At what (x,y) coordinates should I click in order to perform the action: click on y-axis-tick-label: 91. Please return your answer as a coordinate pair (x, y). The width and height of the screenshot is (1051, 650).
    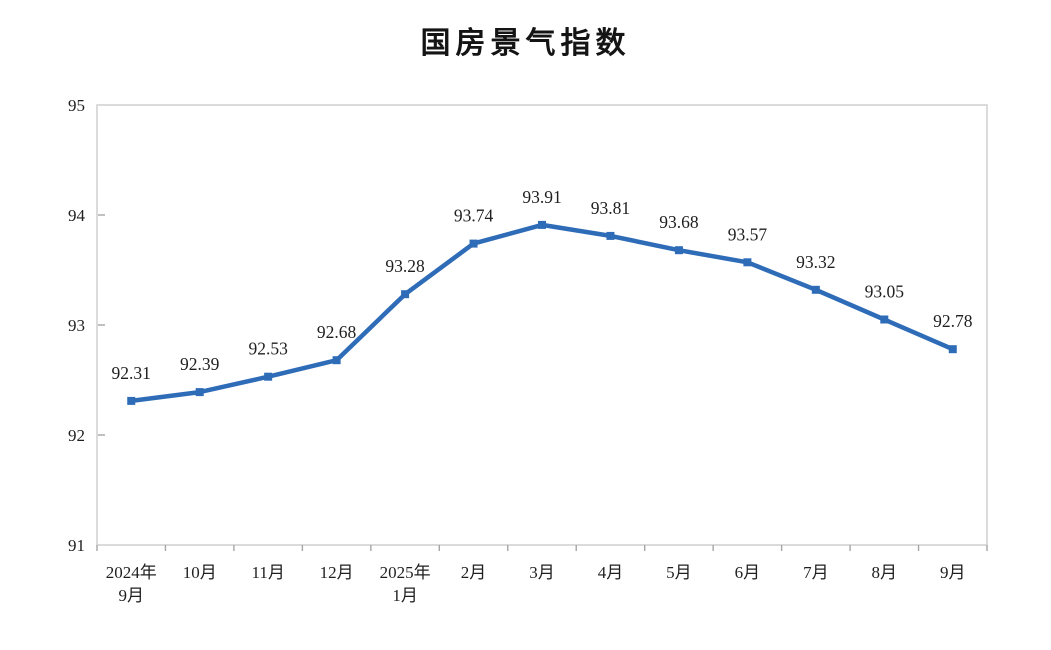
    Looking at the image, I should click on (76, 545).